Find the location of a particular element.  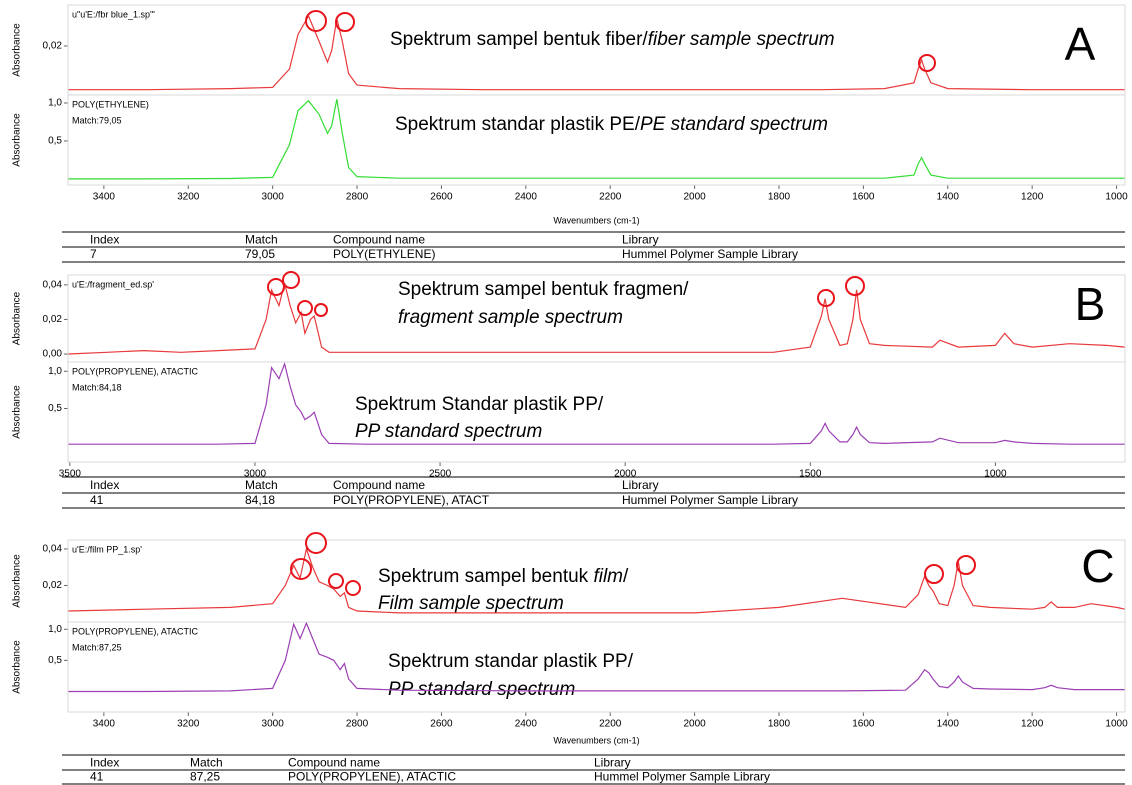

x-tick-label: 2500 is located at coordinates (440, 474).